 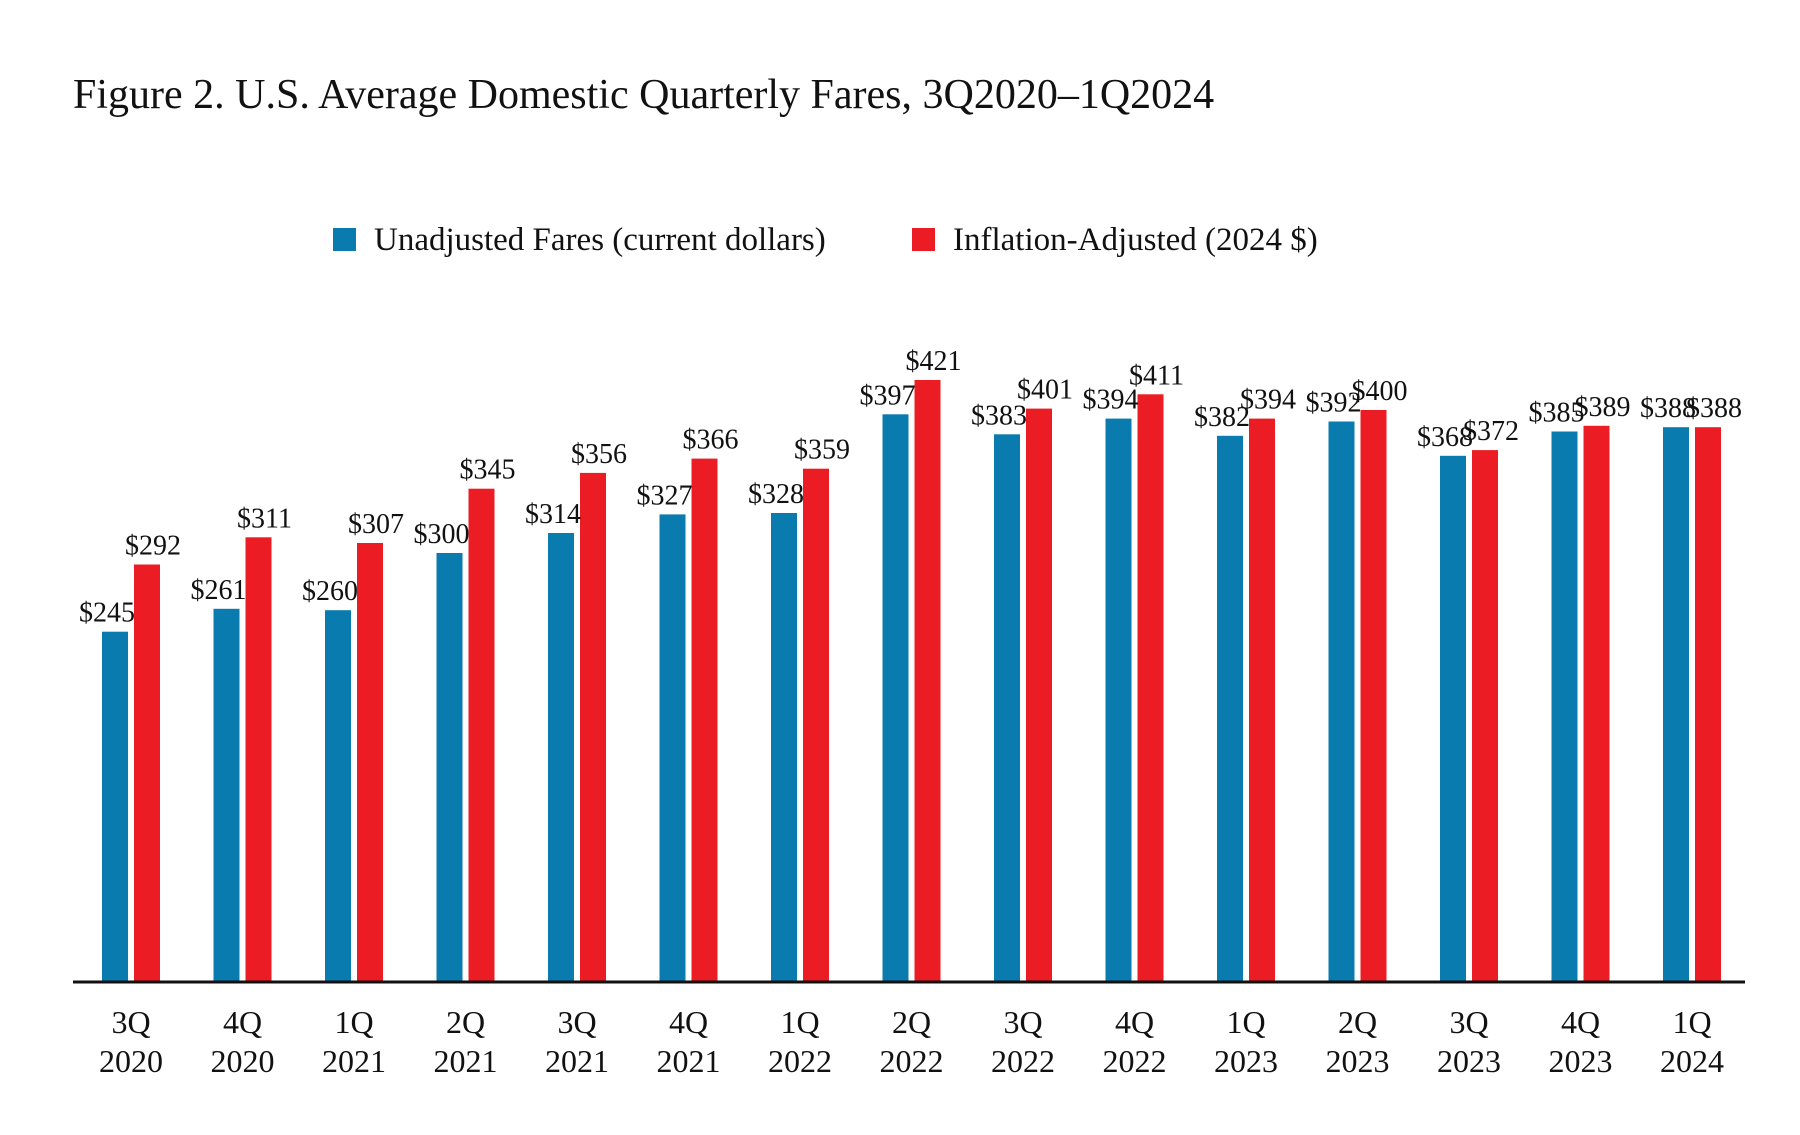 What do you see at coordinates (1468, 1022) in the screenshot?
I see `x-tick-quarter-12: 3Q` at bounding box center [1468, 1022].